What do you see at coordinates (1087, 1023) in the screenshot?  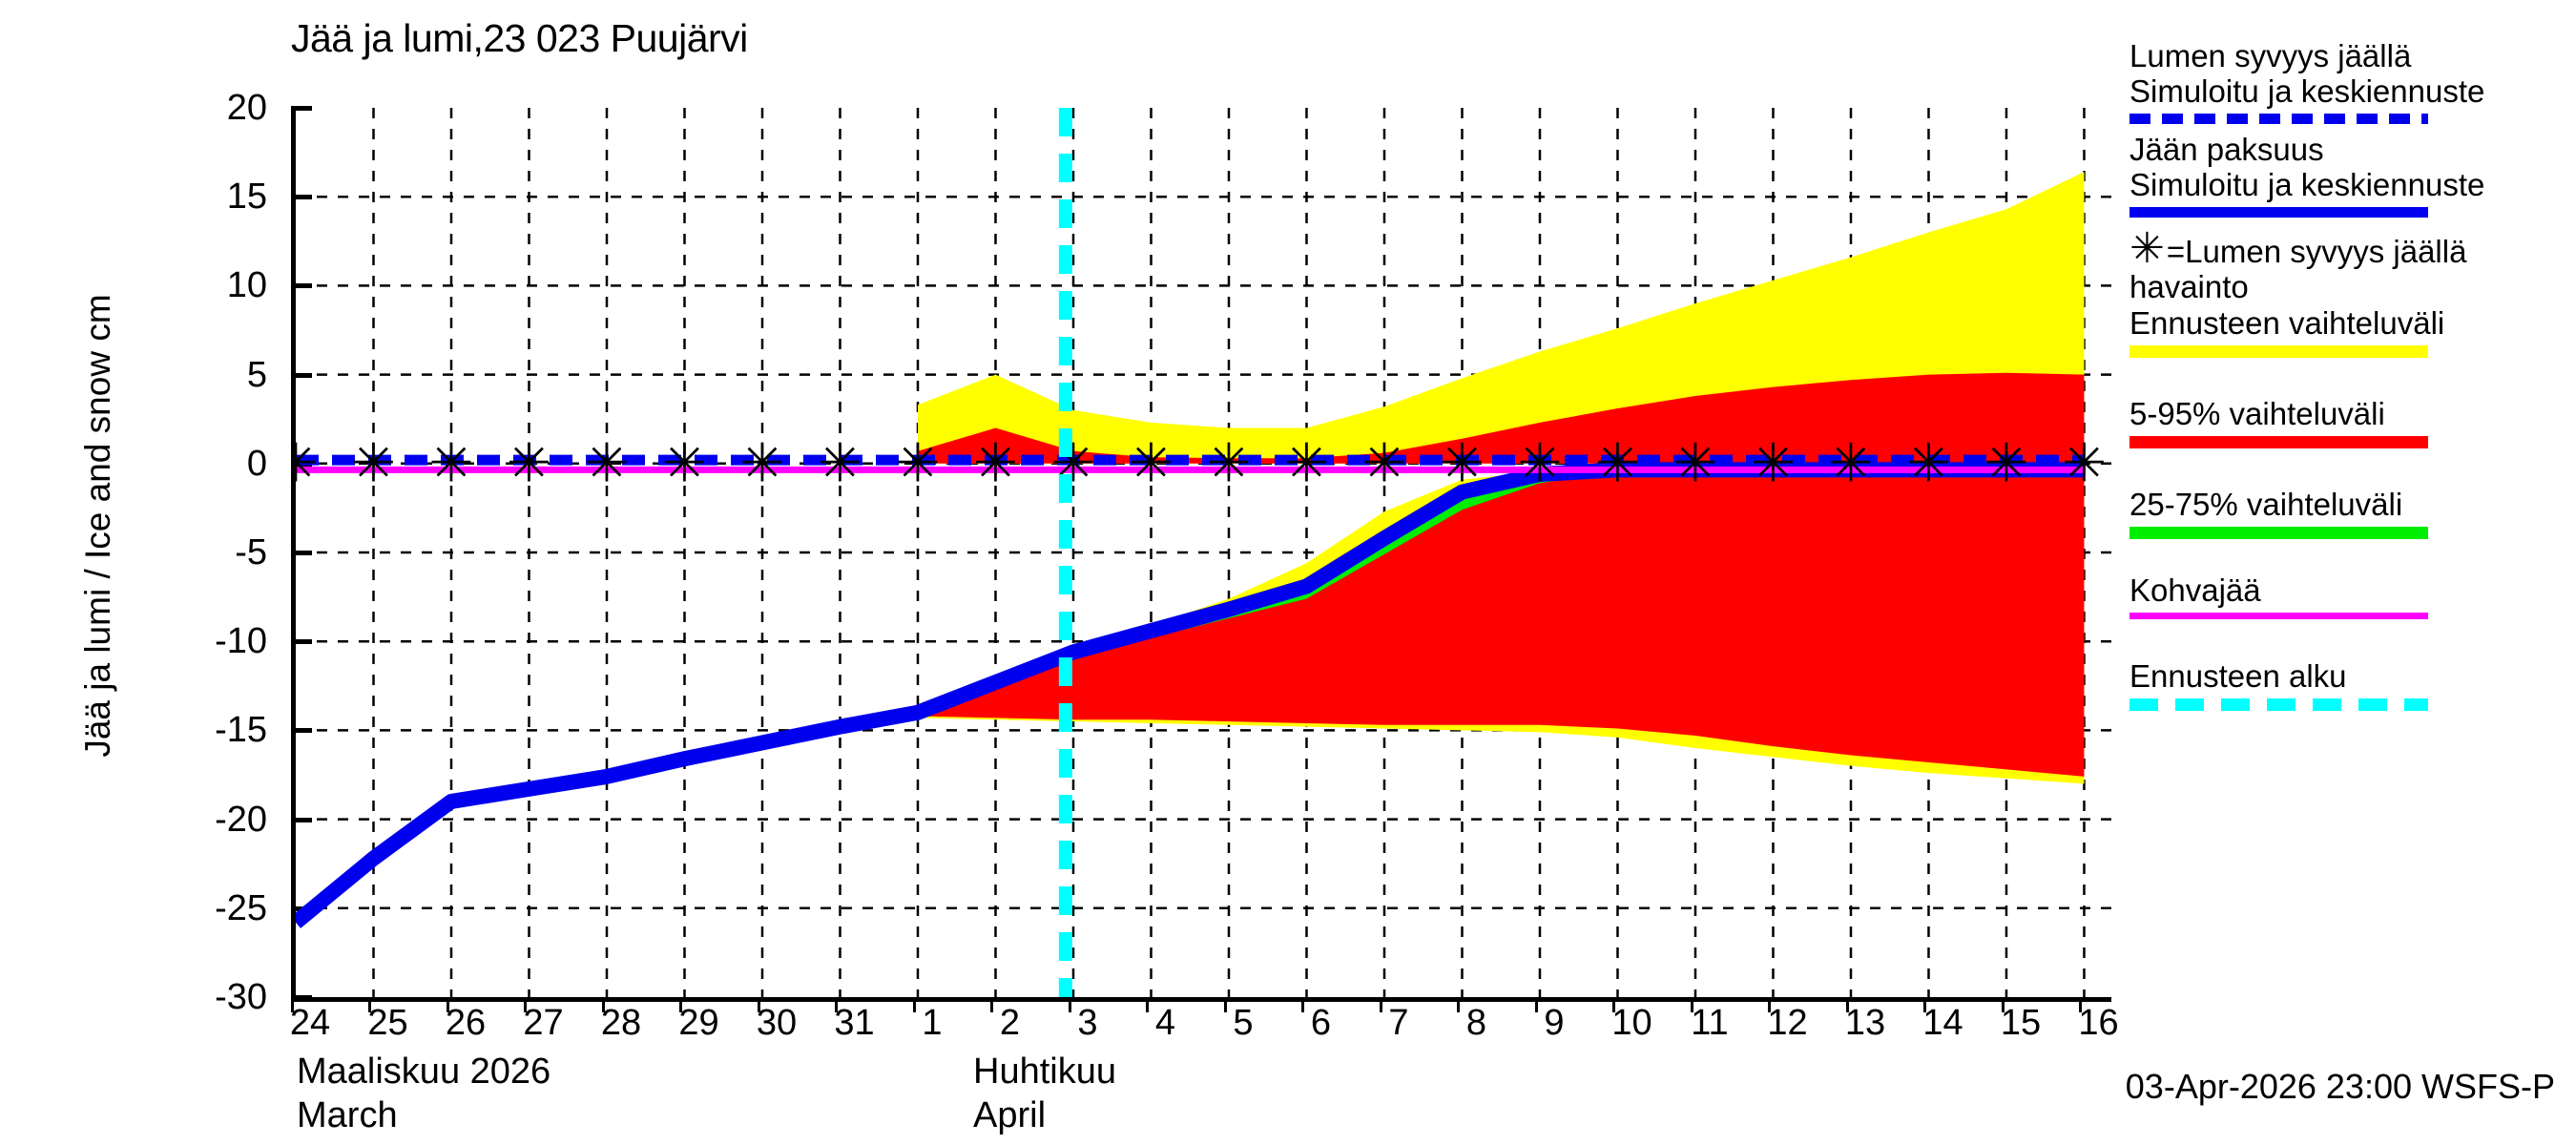 I see `x-tick-label: 3` at bounding box center [1087, 1023].